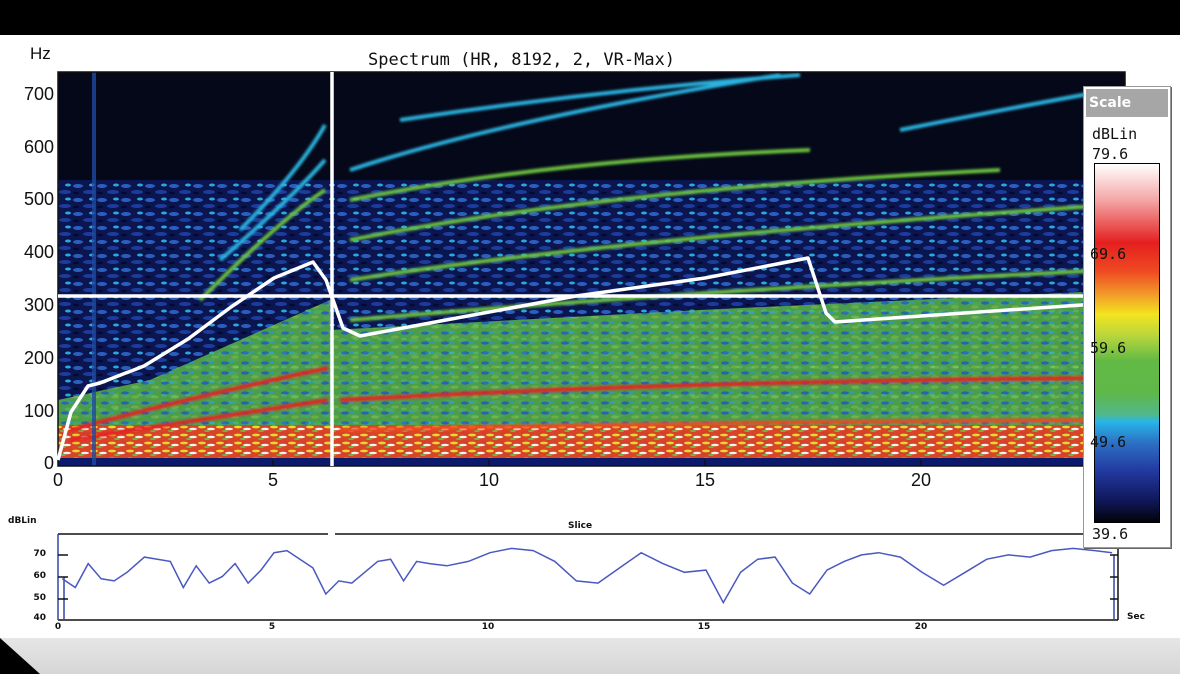  Describe the element at coordinates (1115, 134) in the screenshot. I see `scale-unit-label: dBLin` at that location.